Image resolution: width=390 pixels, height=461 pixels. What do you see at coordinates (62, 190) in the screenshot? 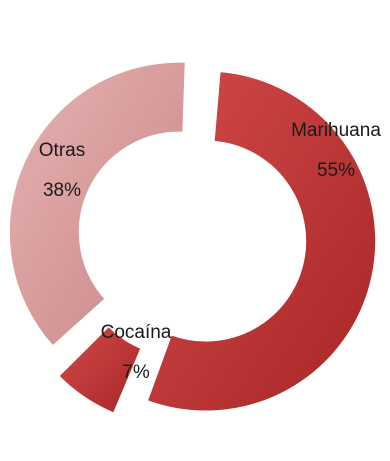
I see `slice-percent-otras: 38%` at bounding box center [62, 190].